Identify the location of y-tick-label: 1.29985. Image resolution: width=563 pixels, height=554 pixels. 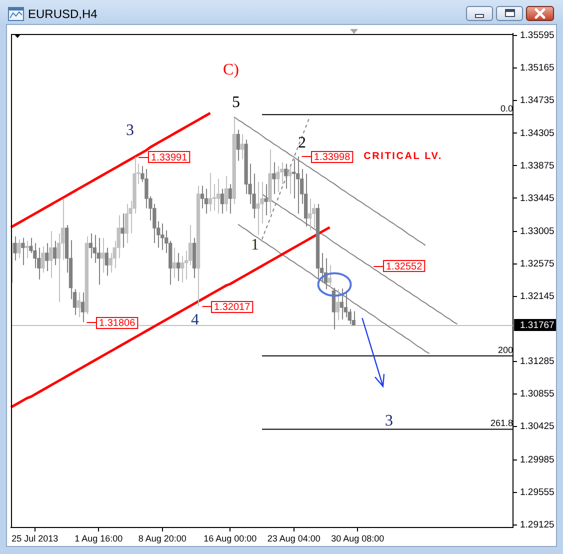
(537, 460).